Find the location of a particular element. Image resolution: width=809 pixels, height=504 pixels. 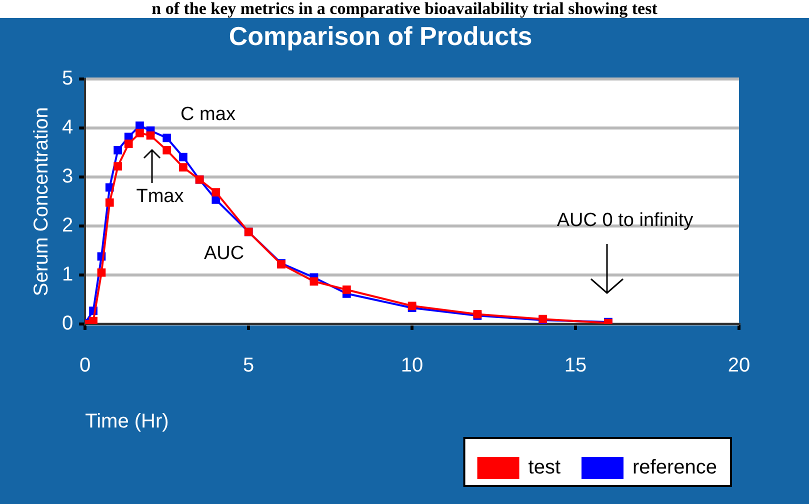

y-tick-label: 2 is located at coordinates (68, 225).